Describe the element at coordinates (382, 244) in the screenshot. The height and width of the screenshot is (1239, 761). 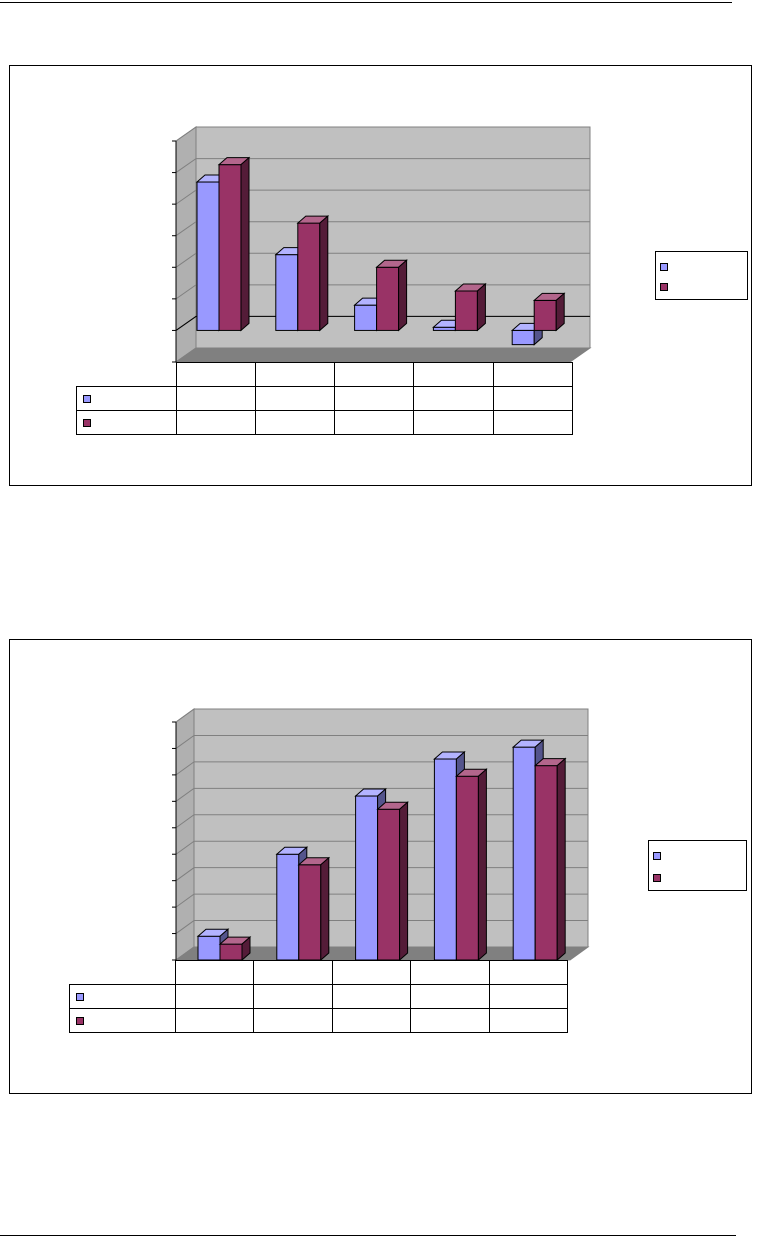
I see `chart-1-plot` at that location.